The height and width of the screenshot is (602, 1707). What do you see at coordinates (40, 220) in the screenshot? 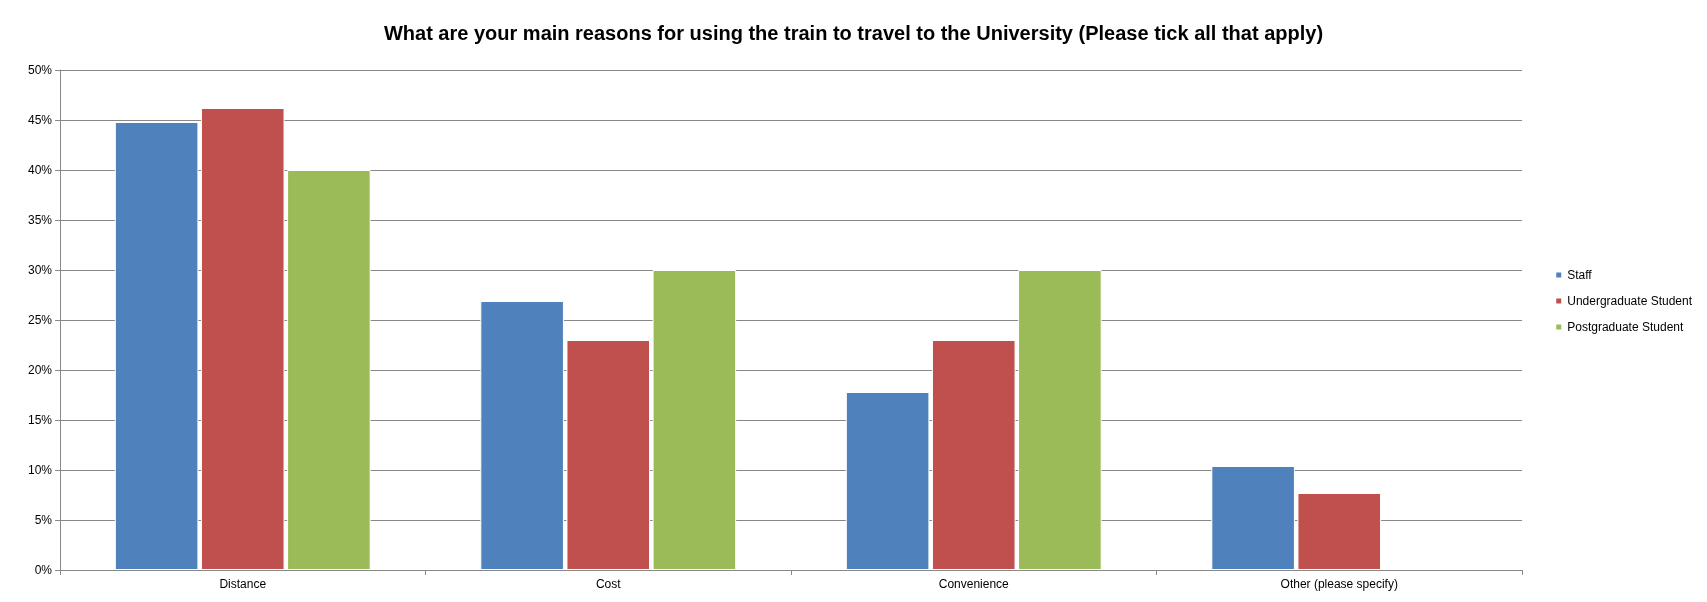
I see `y-tick-label: 35%` at bounding box center [40, 220].